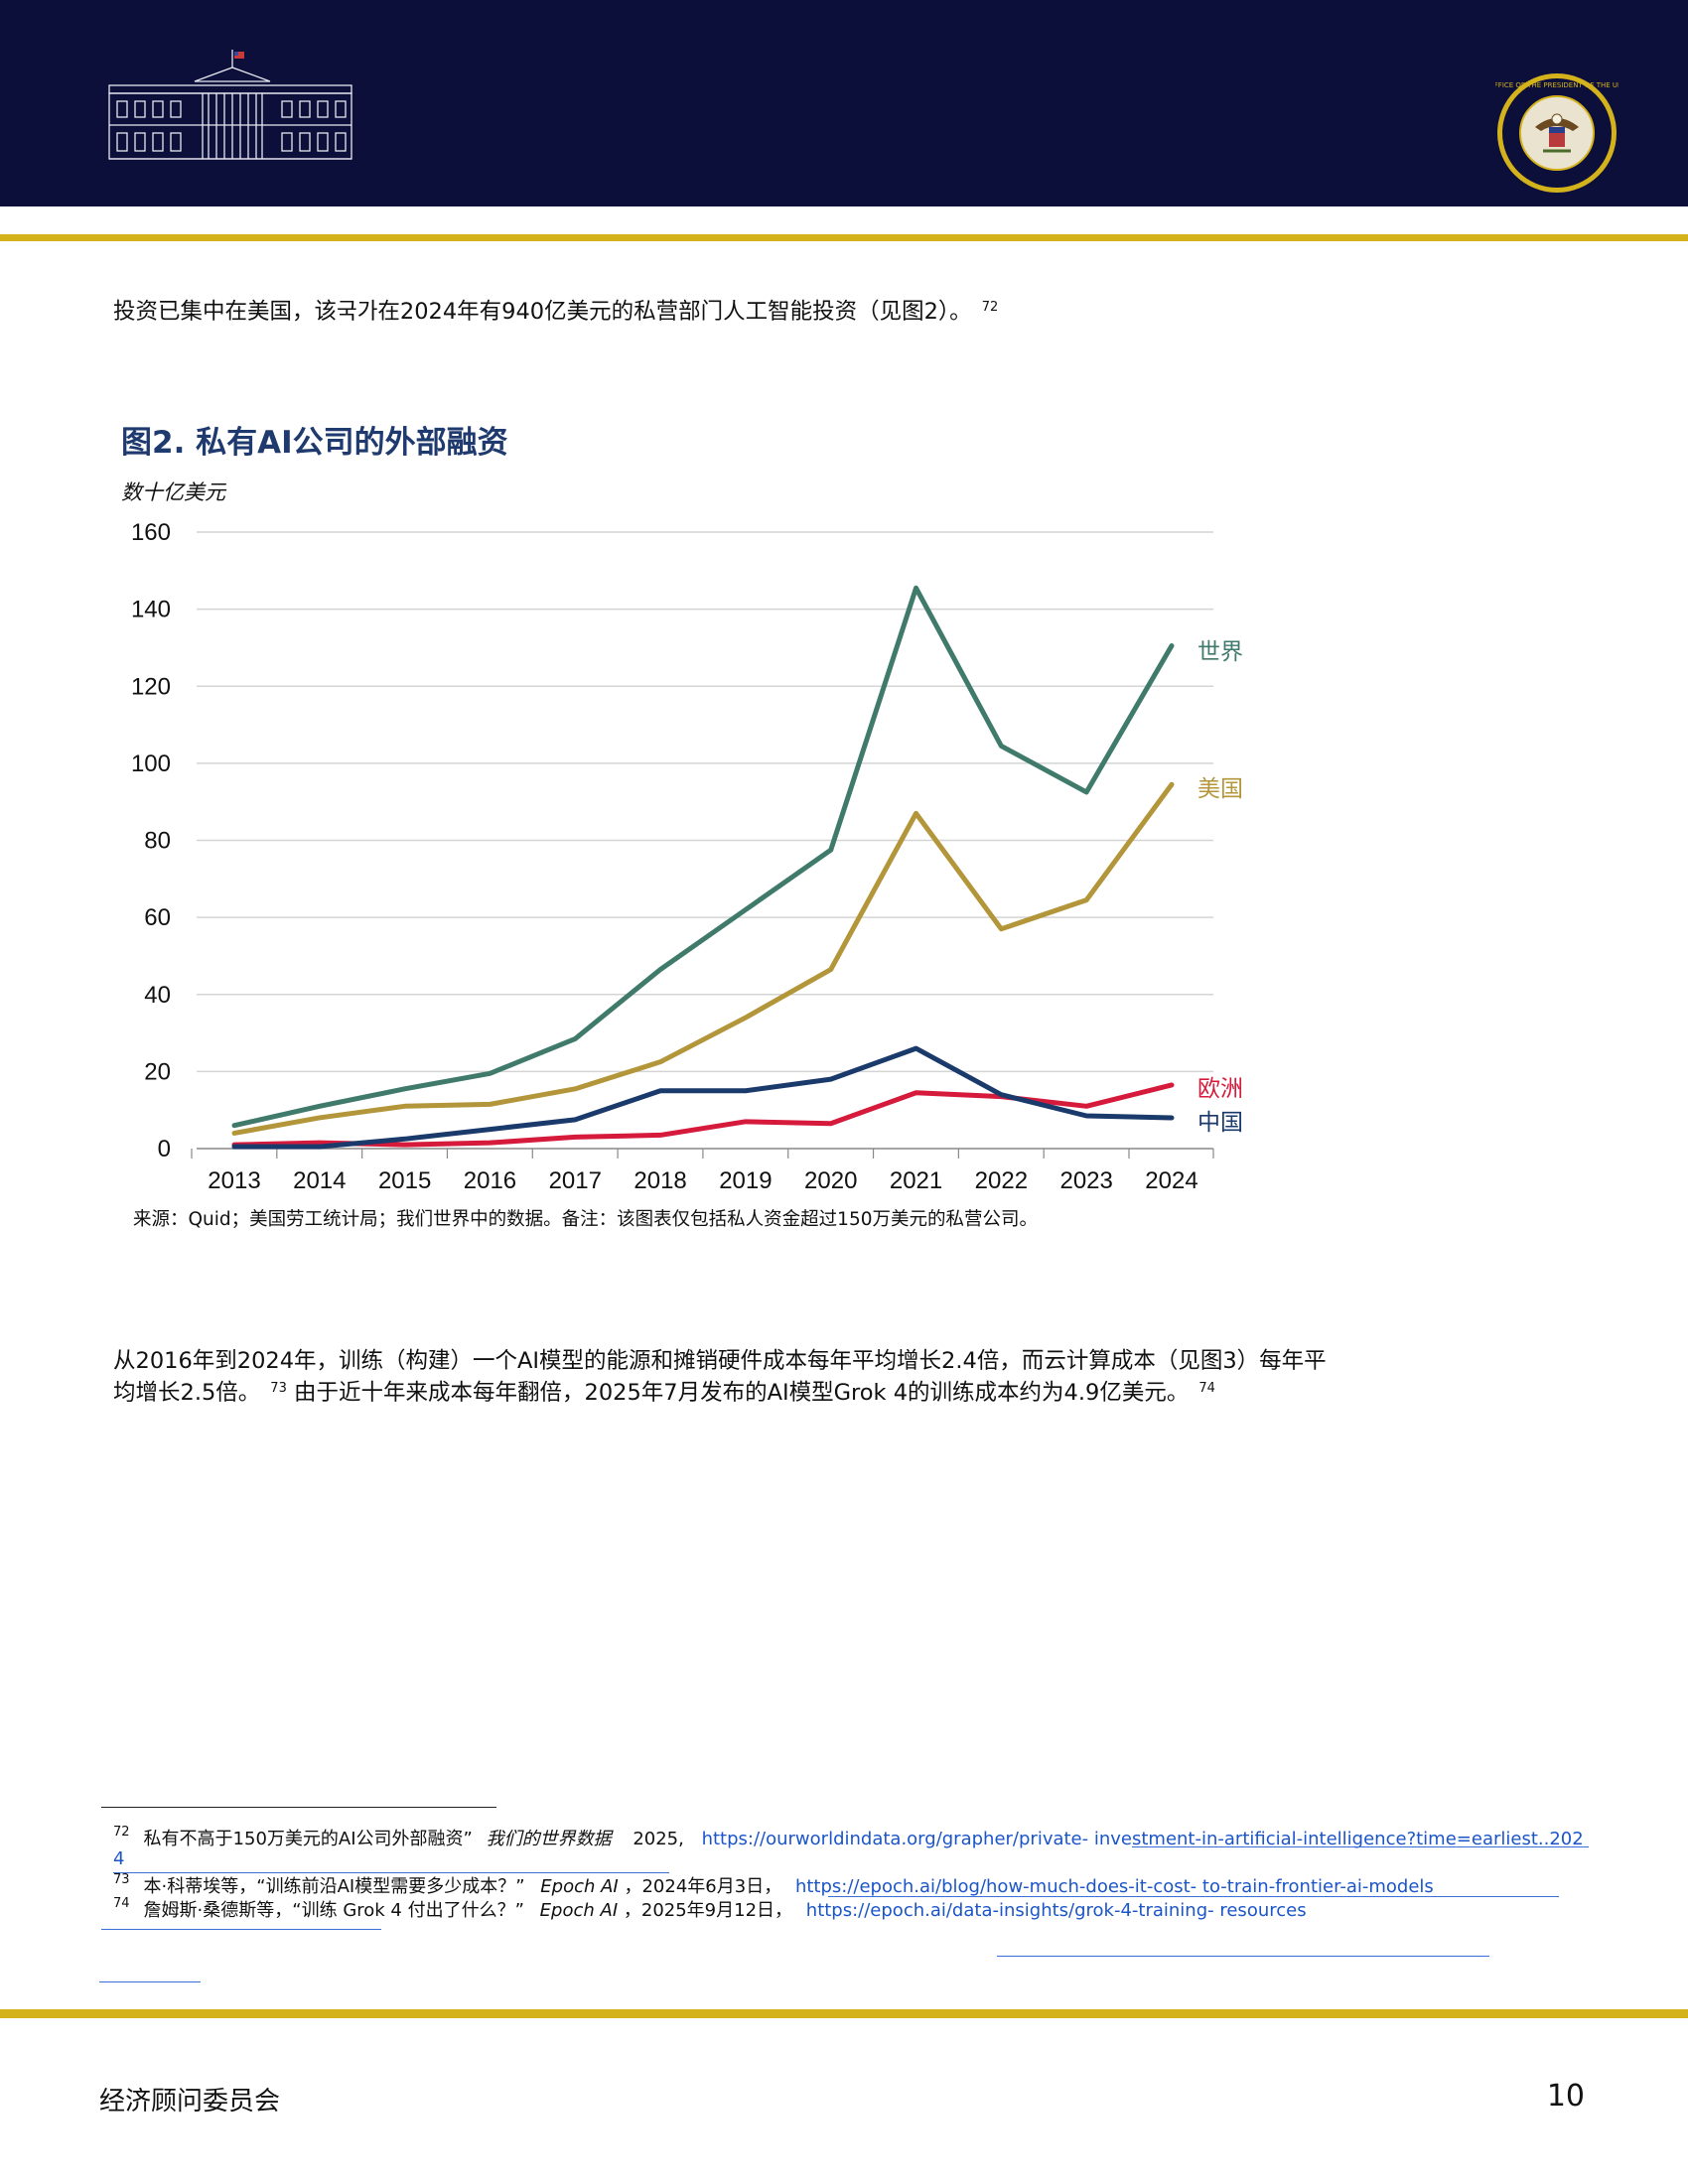  What do you see at coordinates (314, 443) in the screenshot?
I see `figure-title: 图2. 私有AI公司的外部融资` at bounding box center [314, 443].